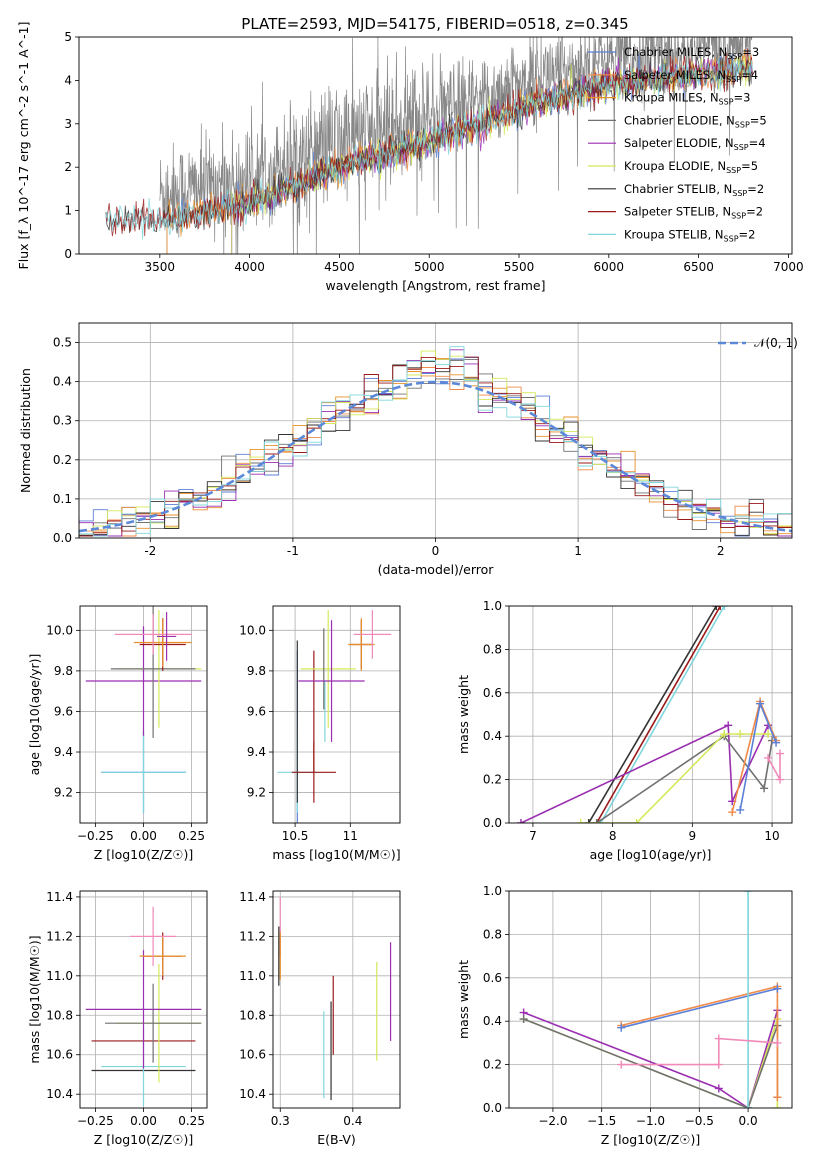 This screenshot has width=819, height=1170. I want to click on y-tick-label: 0.0, so click(492, 1108).